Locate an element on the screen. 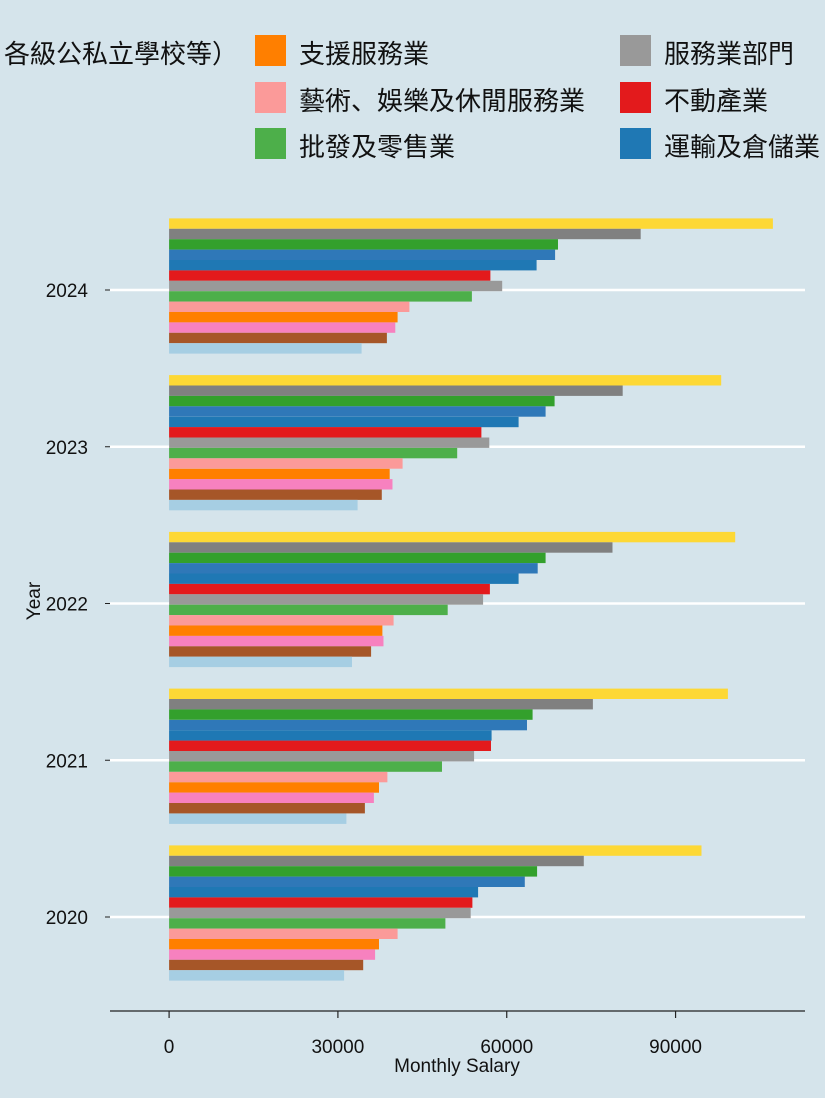  x-tick-label-60000: 60000 is located at coordinates (506, 1047).